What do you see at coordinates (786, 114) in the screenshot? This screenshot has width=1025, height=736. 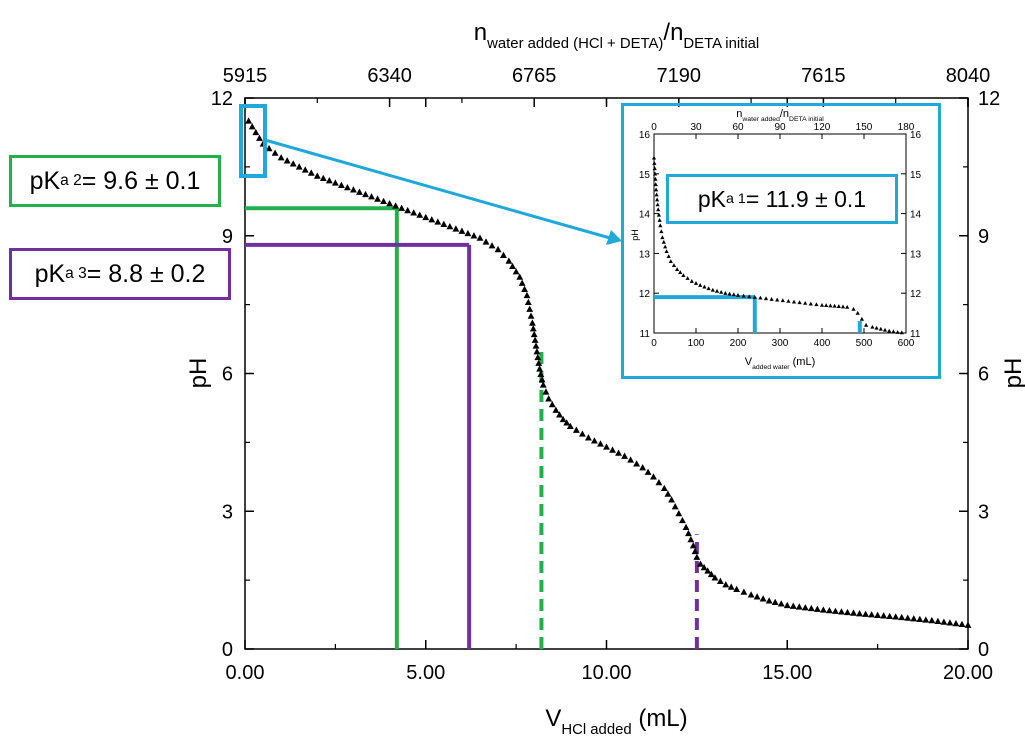 I see `inset-top-axis-title-part: n` at bounding box center [786, 114].